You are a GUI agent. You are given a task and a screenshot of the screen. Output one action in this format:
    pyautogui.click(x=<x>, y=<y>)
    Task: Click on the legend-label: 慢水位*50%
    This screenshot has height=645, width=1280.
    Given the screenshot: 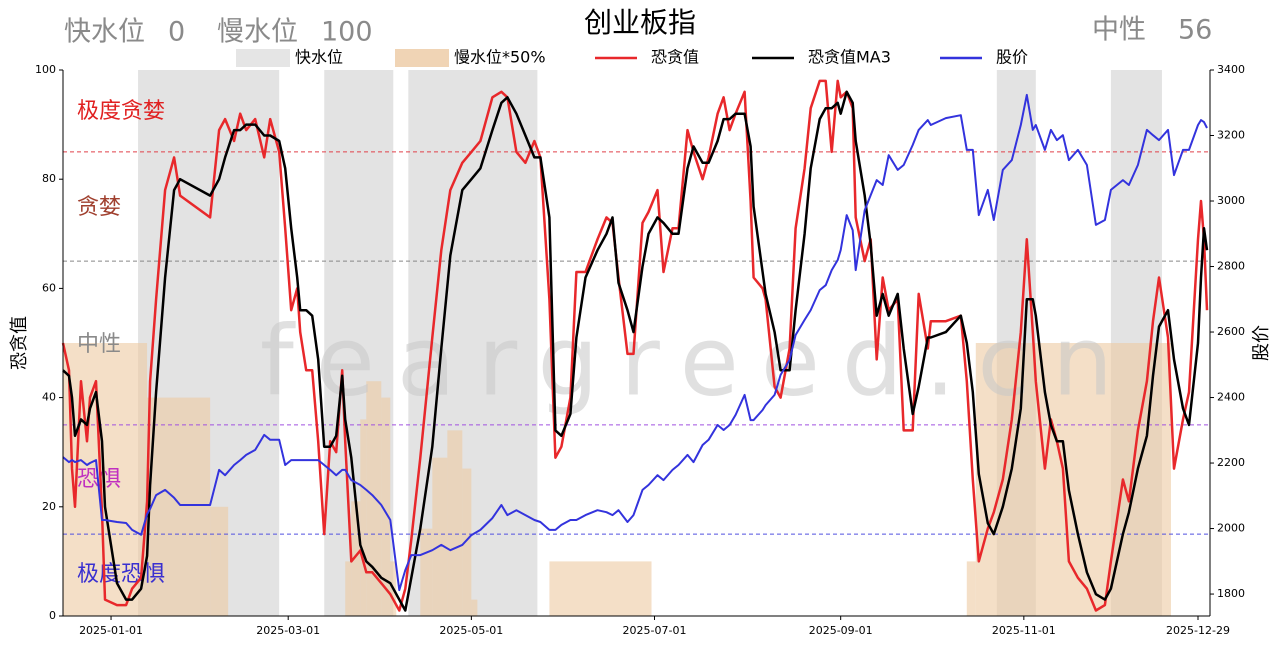 What is the action you would take?
    pyautogui.click(x=500, y=57)
    